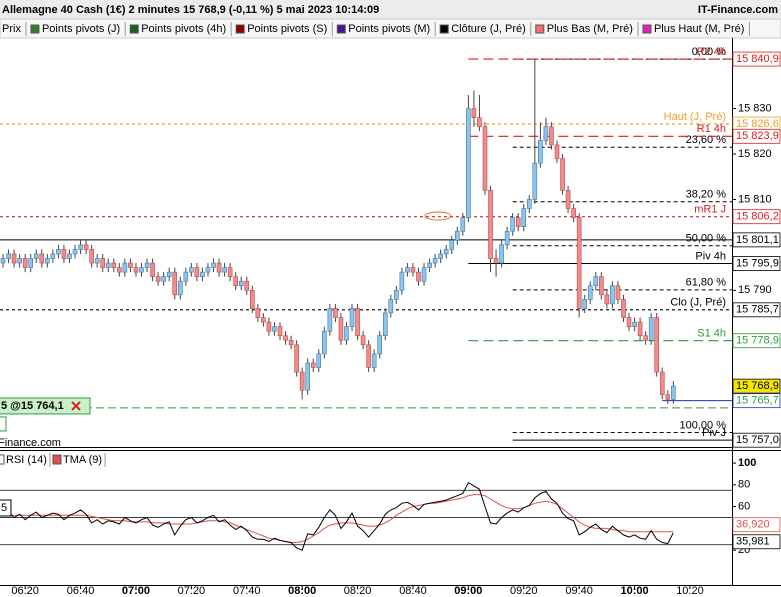 The width and height of the screenshot is (781, 597). Describe the element at coordinates (755, 108) in the screenshot. I see `y-tick-label: 15 830` at that location.